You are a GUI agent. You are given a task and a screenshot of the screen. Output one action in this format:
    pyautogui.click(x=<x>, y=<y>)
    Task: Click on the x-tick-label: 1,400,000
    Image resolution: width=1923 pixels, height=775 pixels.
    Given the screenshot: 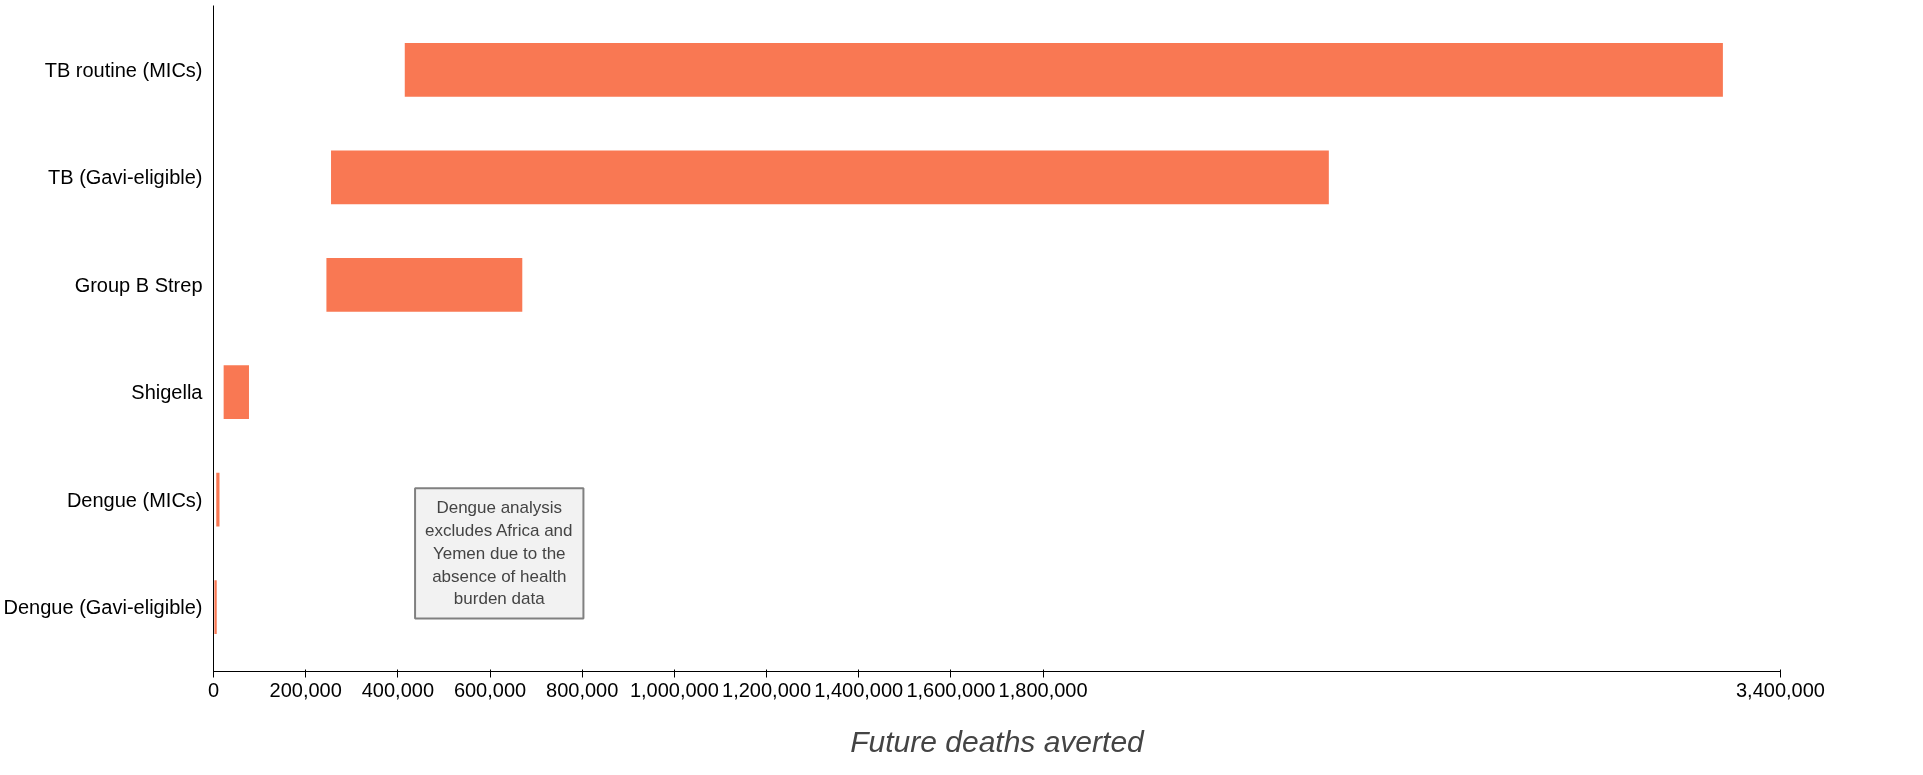 What is the action you would take?
    pyautogui.click(x=859, y=689)
    